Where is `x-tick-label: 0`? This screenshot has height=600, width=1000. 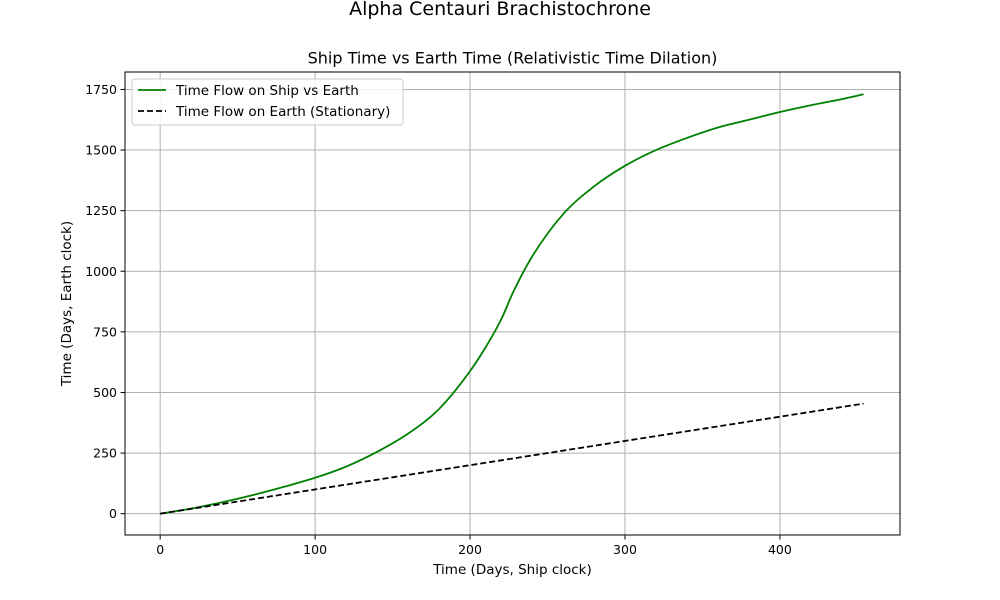
x-tick-label: 0 is located at coordinates (160, 549).